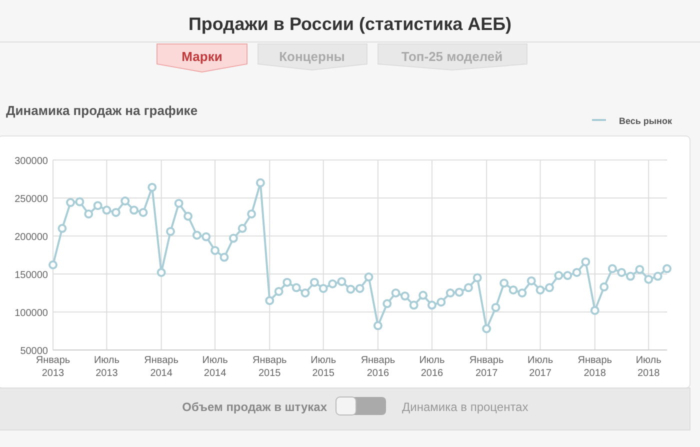 This screenshot has height=447, width=700. I want to click on x-tick-label: Январь 2016, so click(378, 367).